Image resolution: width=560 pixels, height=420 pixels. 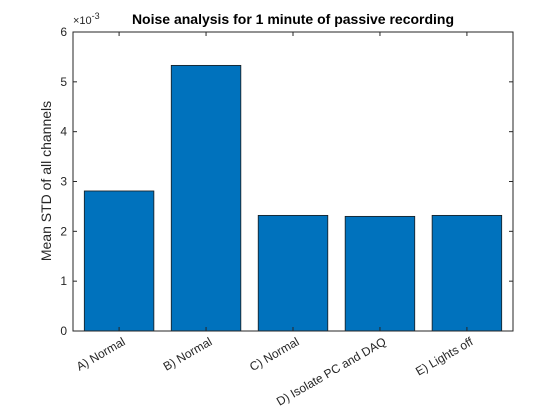 What do you see at coordinates (63, 132) in the screenshot?
I see `y-tick-label: 4` at bounding box center [63, 132].